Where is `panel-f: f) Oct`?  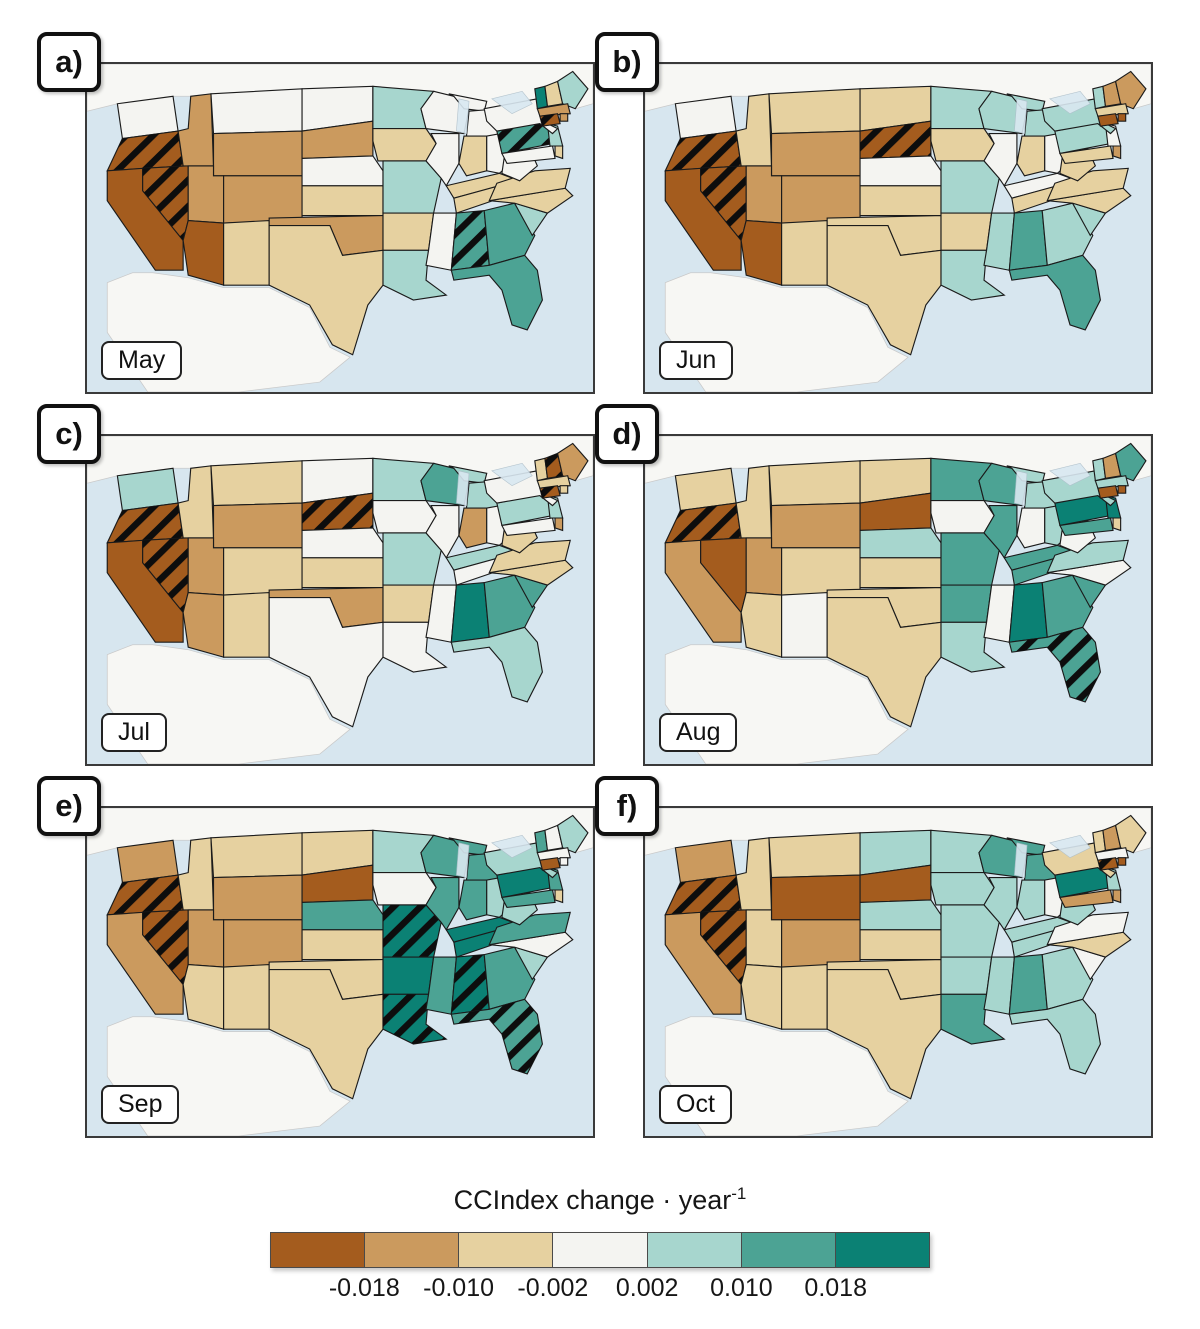
panel-f: f) Oct is located at coordinates (874, 957).